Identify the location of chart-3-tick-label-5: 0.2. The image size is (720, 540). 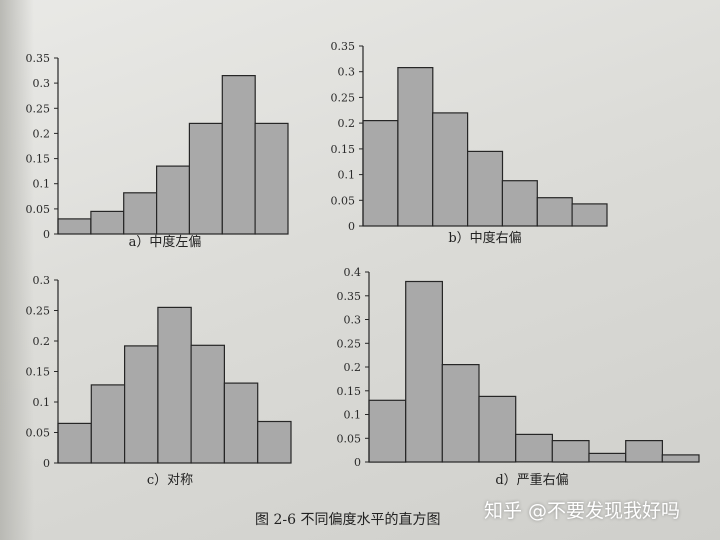
(42, 341).